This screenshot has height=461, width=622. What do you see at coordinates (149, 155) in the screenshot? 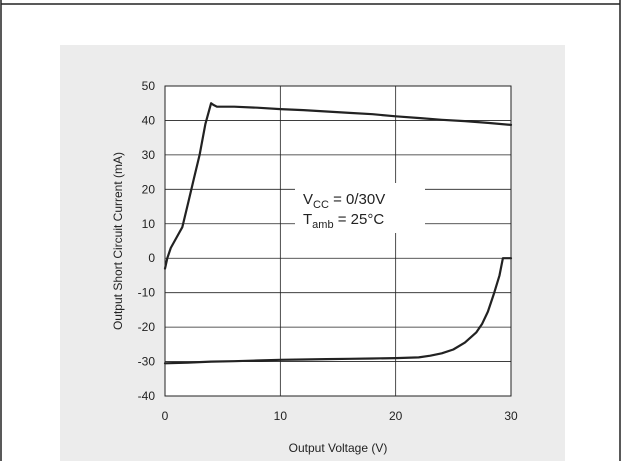
I see `y-tick-label: 30` at bounding box center [149, 155].